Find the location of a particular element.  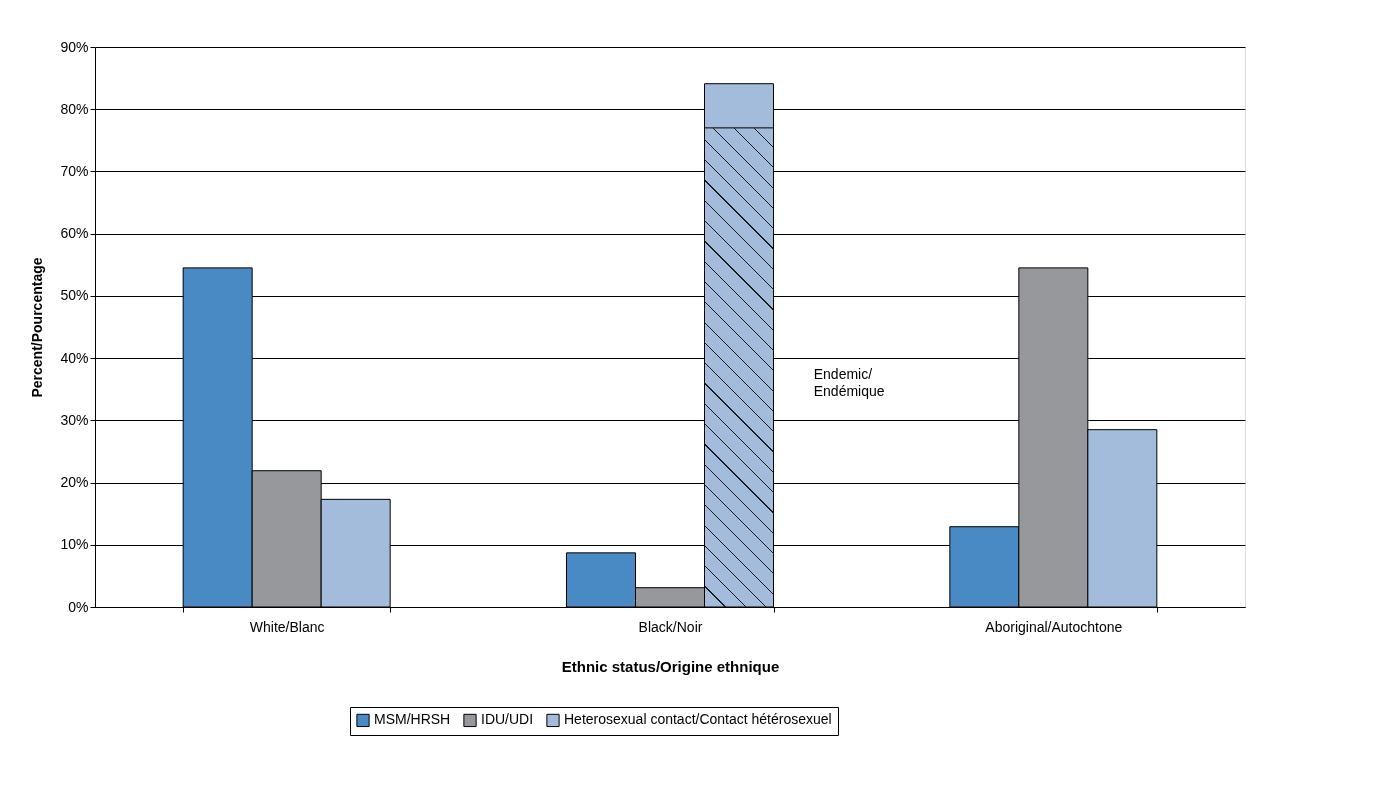

y-tick-label: 90% is located at coordinates (74, 46).